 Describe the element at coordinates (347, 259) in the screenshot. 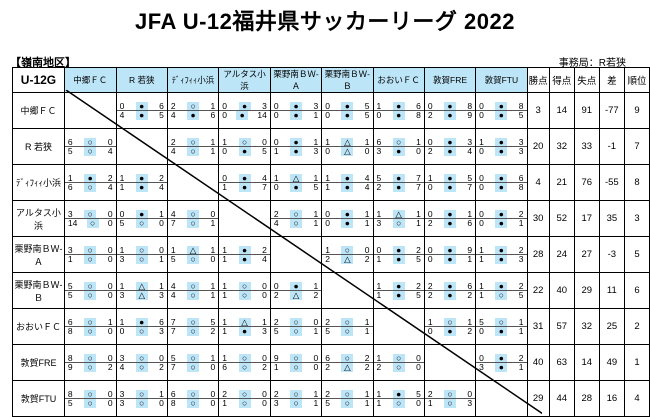

I see `match-line: 2 △ 2` at that location.